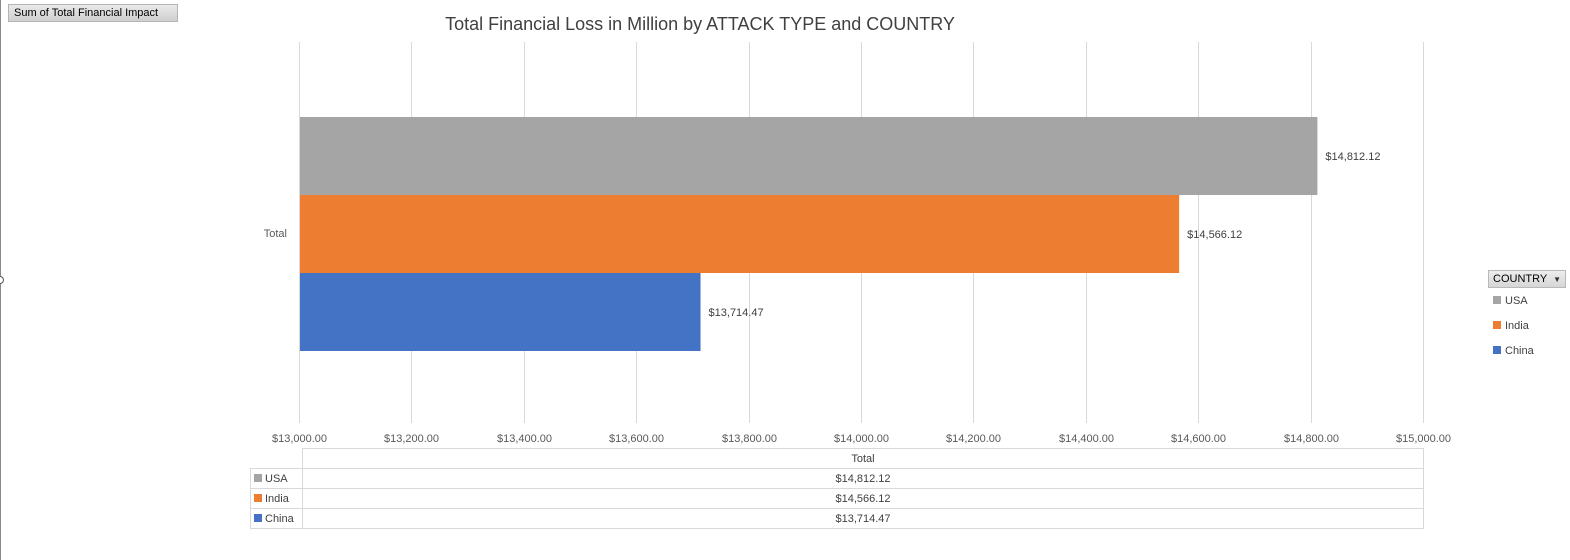 Image resolution: width=1570 pixels, height=560 pixels. What do you see at coordinates (93, 13) in the screenshot?
I see `value-field-button: Sum of Total Financial Impact` at bounding box center [93, 13].